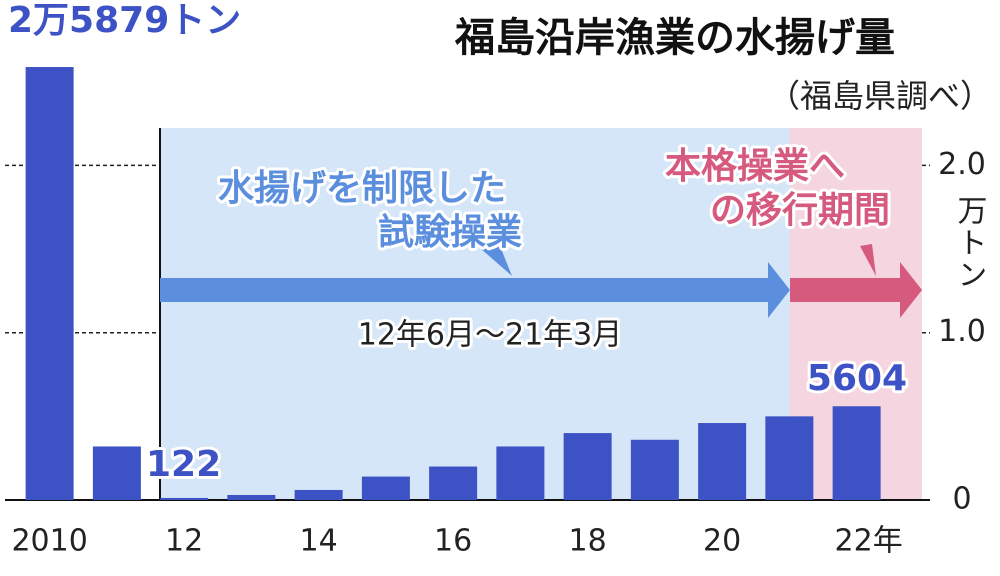 This screenshot has height=576, width=1000. What do you see at coordinates (856, 290) in the screenshot?
I see `transition-arrow` at bounding box center [856, 290].